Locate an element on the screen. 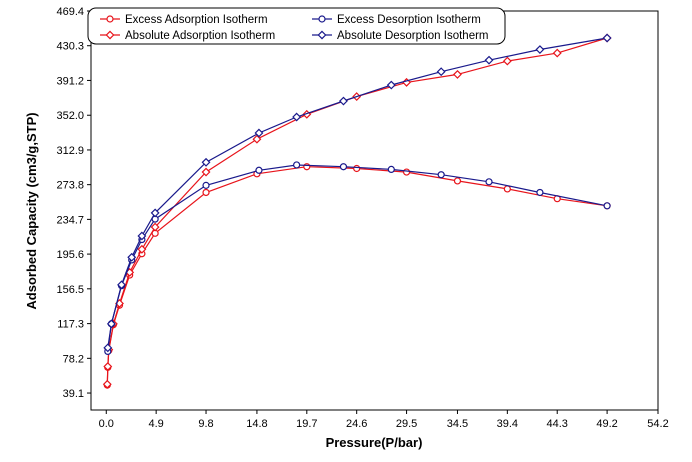 The height and width of the screenshot is (462, 692). x-tick-label: 14.8 is located at coordinates (256, 424).